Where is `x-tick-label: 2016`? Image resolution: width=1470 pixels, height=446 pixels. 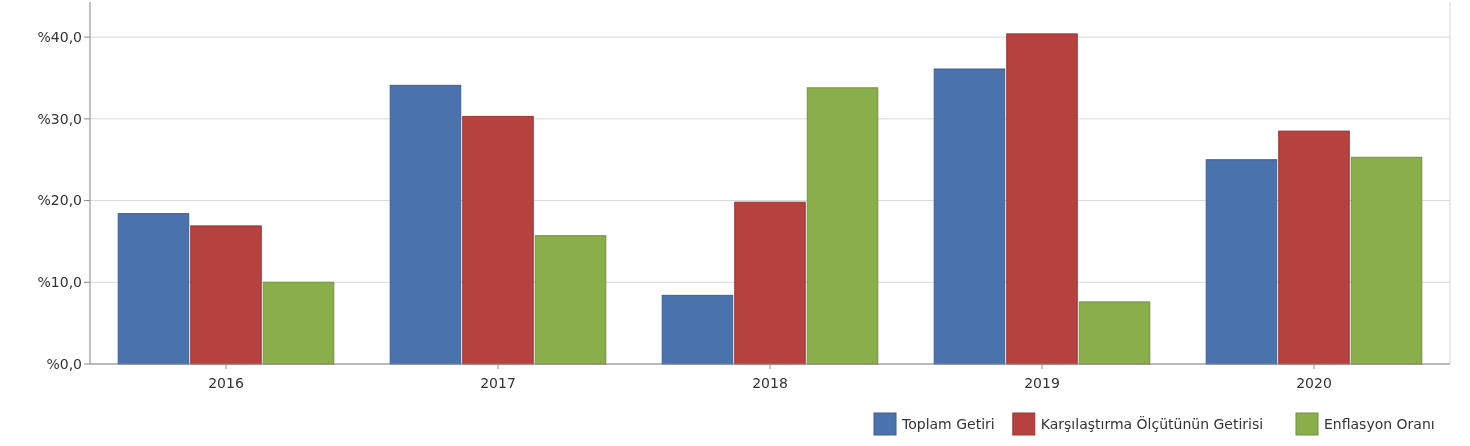 x-tick-label: 2016 is located at coordinates (226, 383).